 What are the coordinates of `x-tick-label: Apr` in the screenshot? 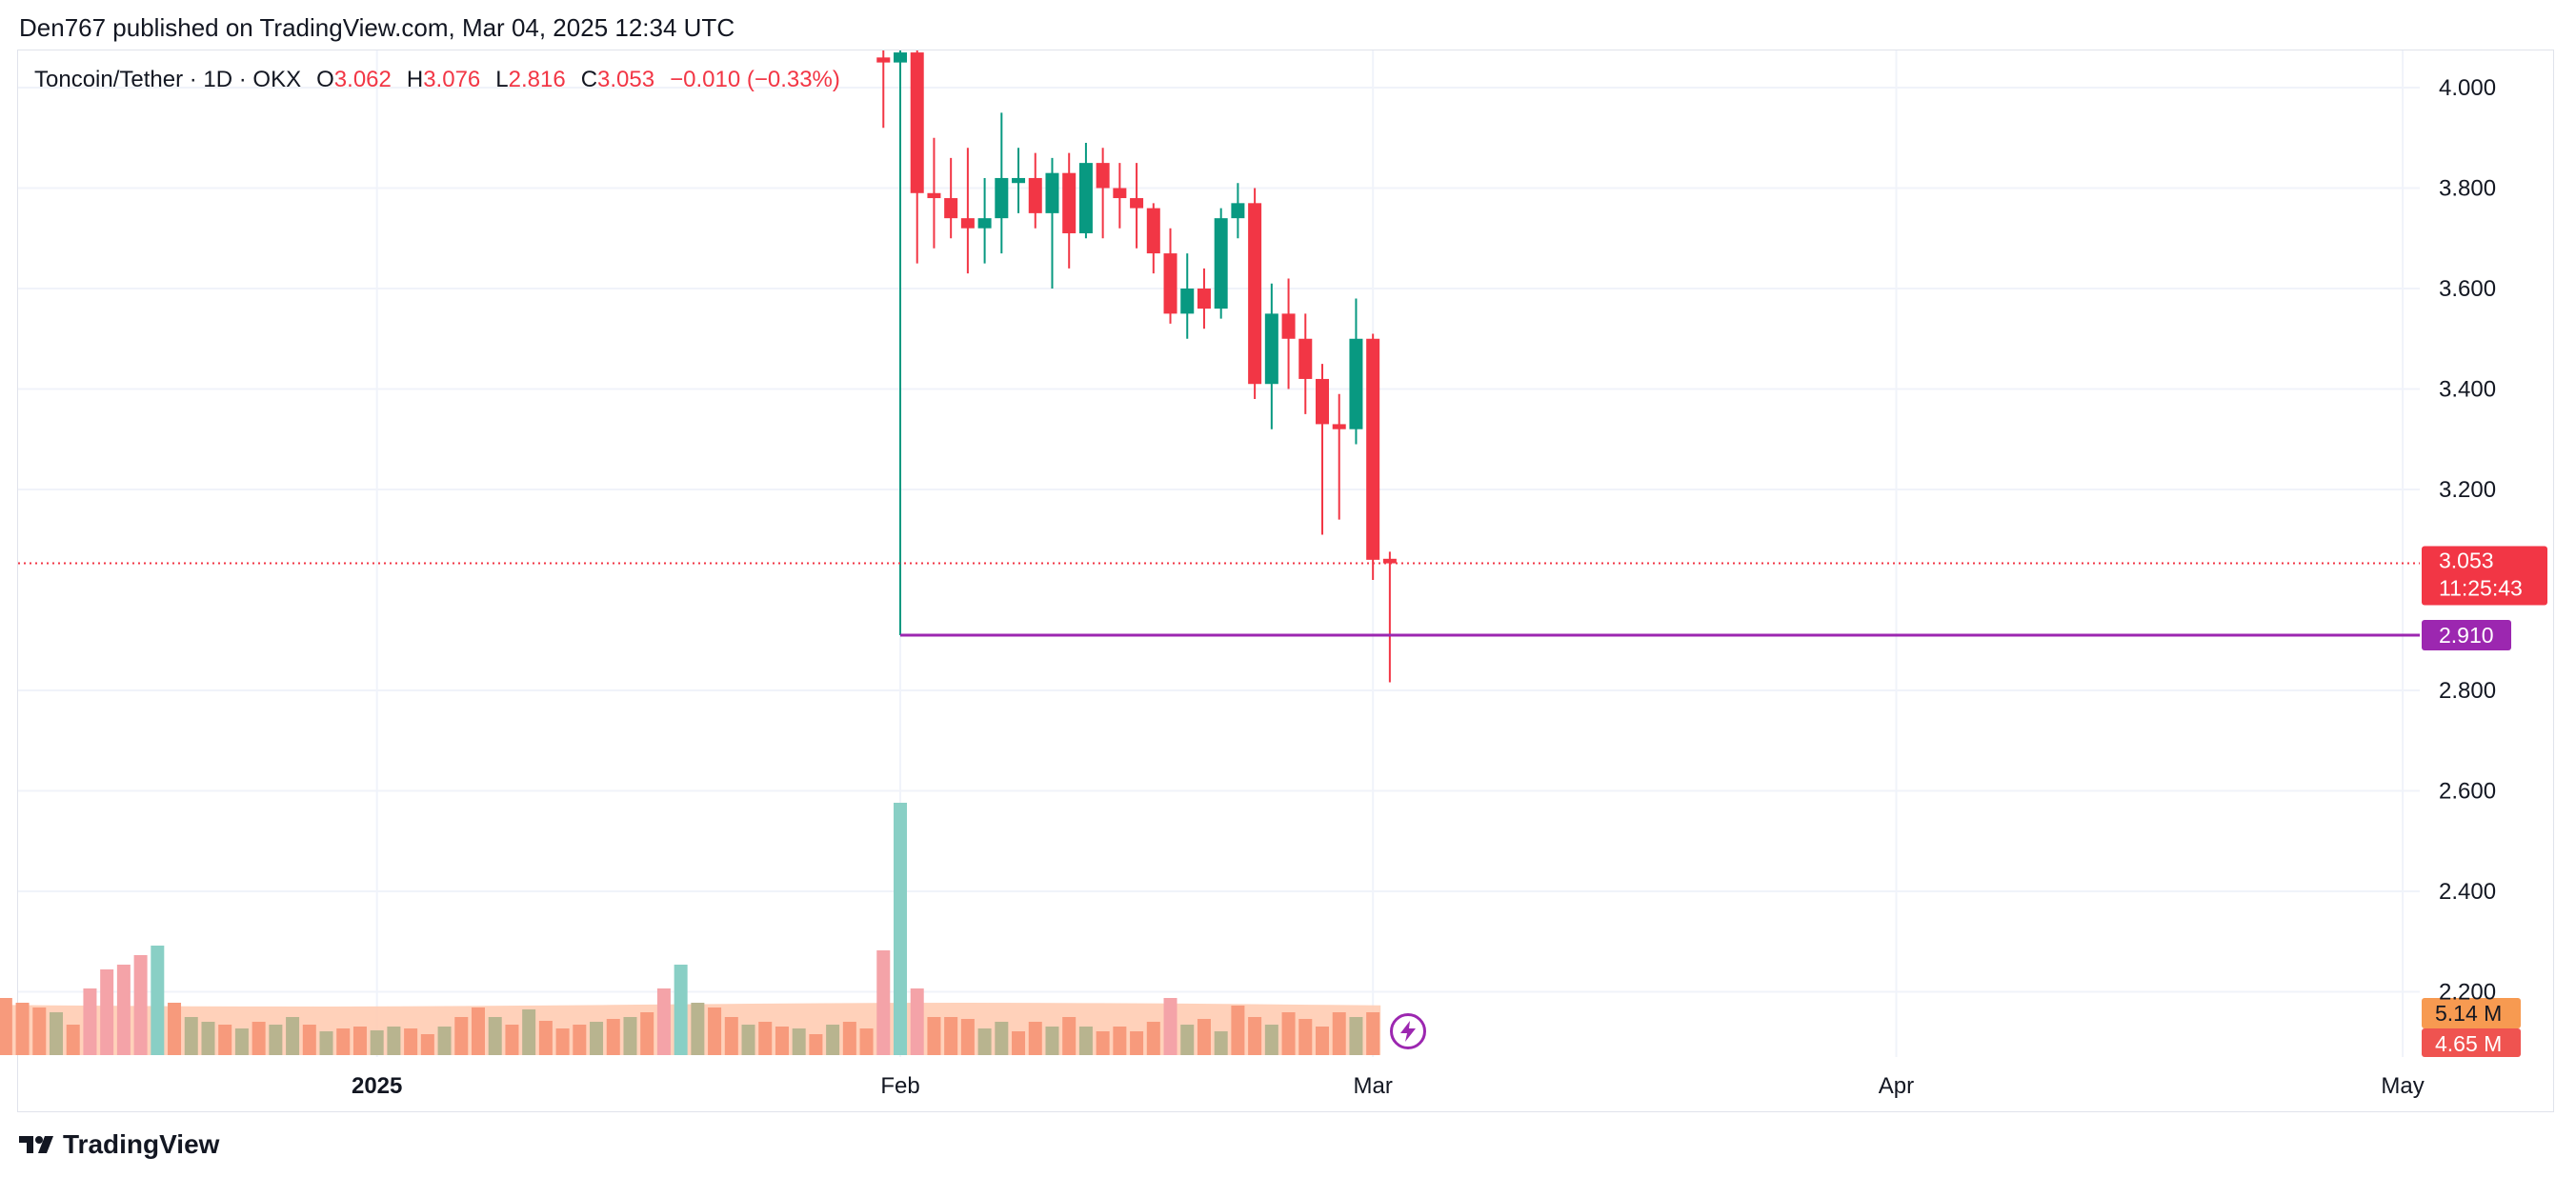 It's located at (1897, 1086).